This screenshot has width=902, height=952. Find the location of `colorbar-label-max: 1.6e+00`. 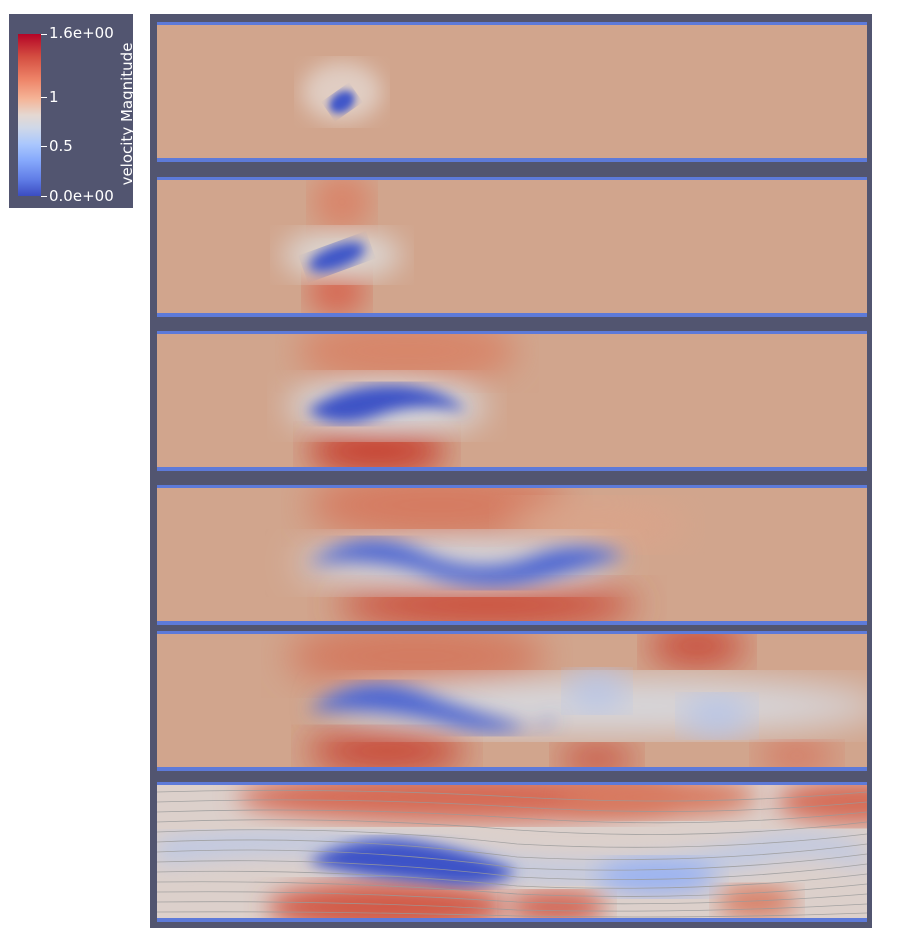

colorbar-label-max: 1.6e+00 is located at coordinates (81, 33).